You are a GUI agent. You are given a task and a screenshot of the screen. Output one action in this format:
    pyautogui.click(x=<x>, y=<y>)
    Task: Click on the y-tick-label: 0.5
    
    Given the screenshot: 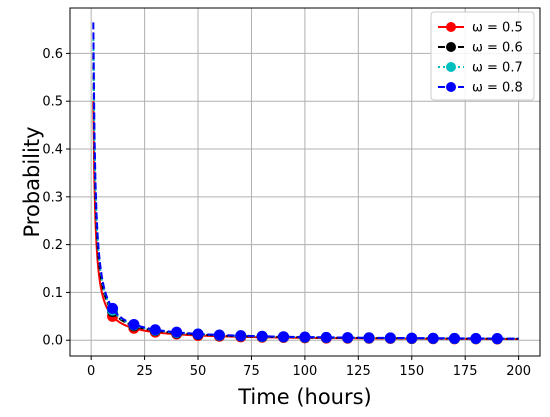 What is the action you would take?
    pyautogui.click(x=52, y=102)
    